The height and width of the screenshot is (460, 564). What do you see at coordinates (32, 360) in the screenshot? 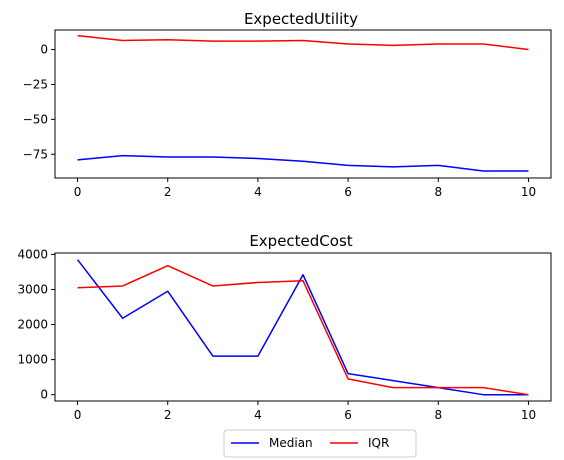
I see `y-tick-label: 1000` at bounding box center [32, 360].